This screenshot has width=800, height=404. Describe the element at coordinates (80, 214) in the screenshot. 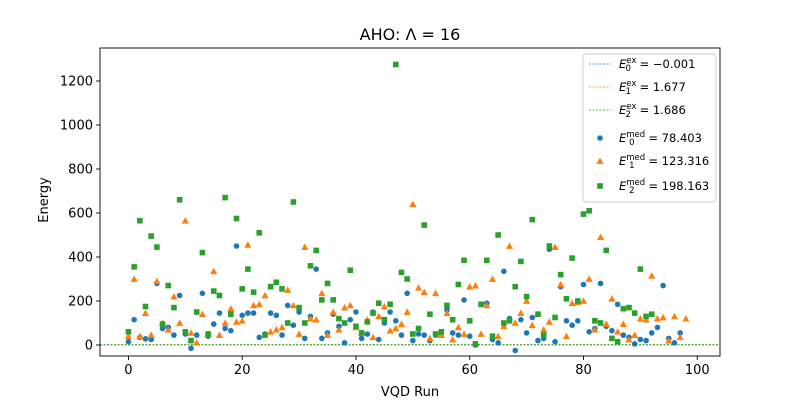

I see `y-tick-label-600: 600` at that location.